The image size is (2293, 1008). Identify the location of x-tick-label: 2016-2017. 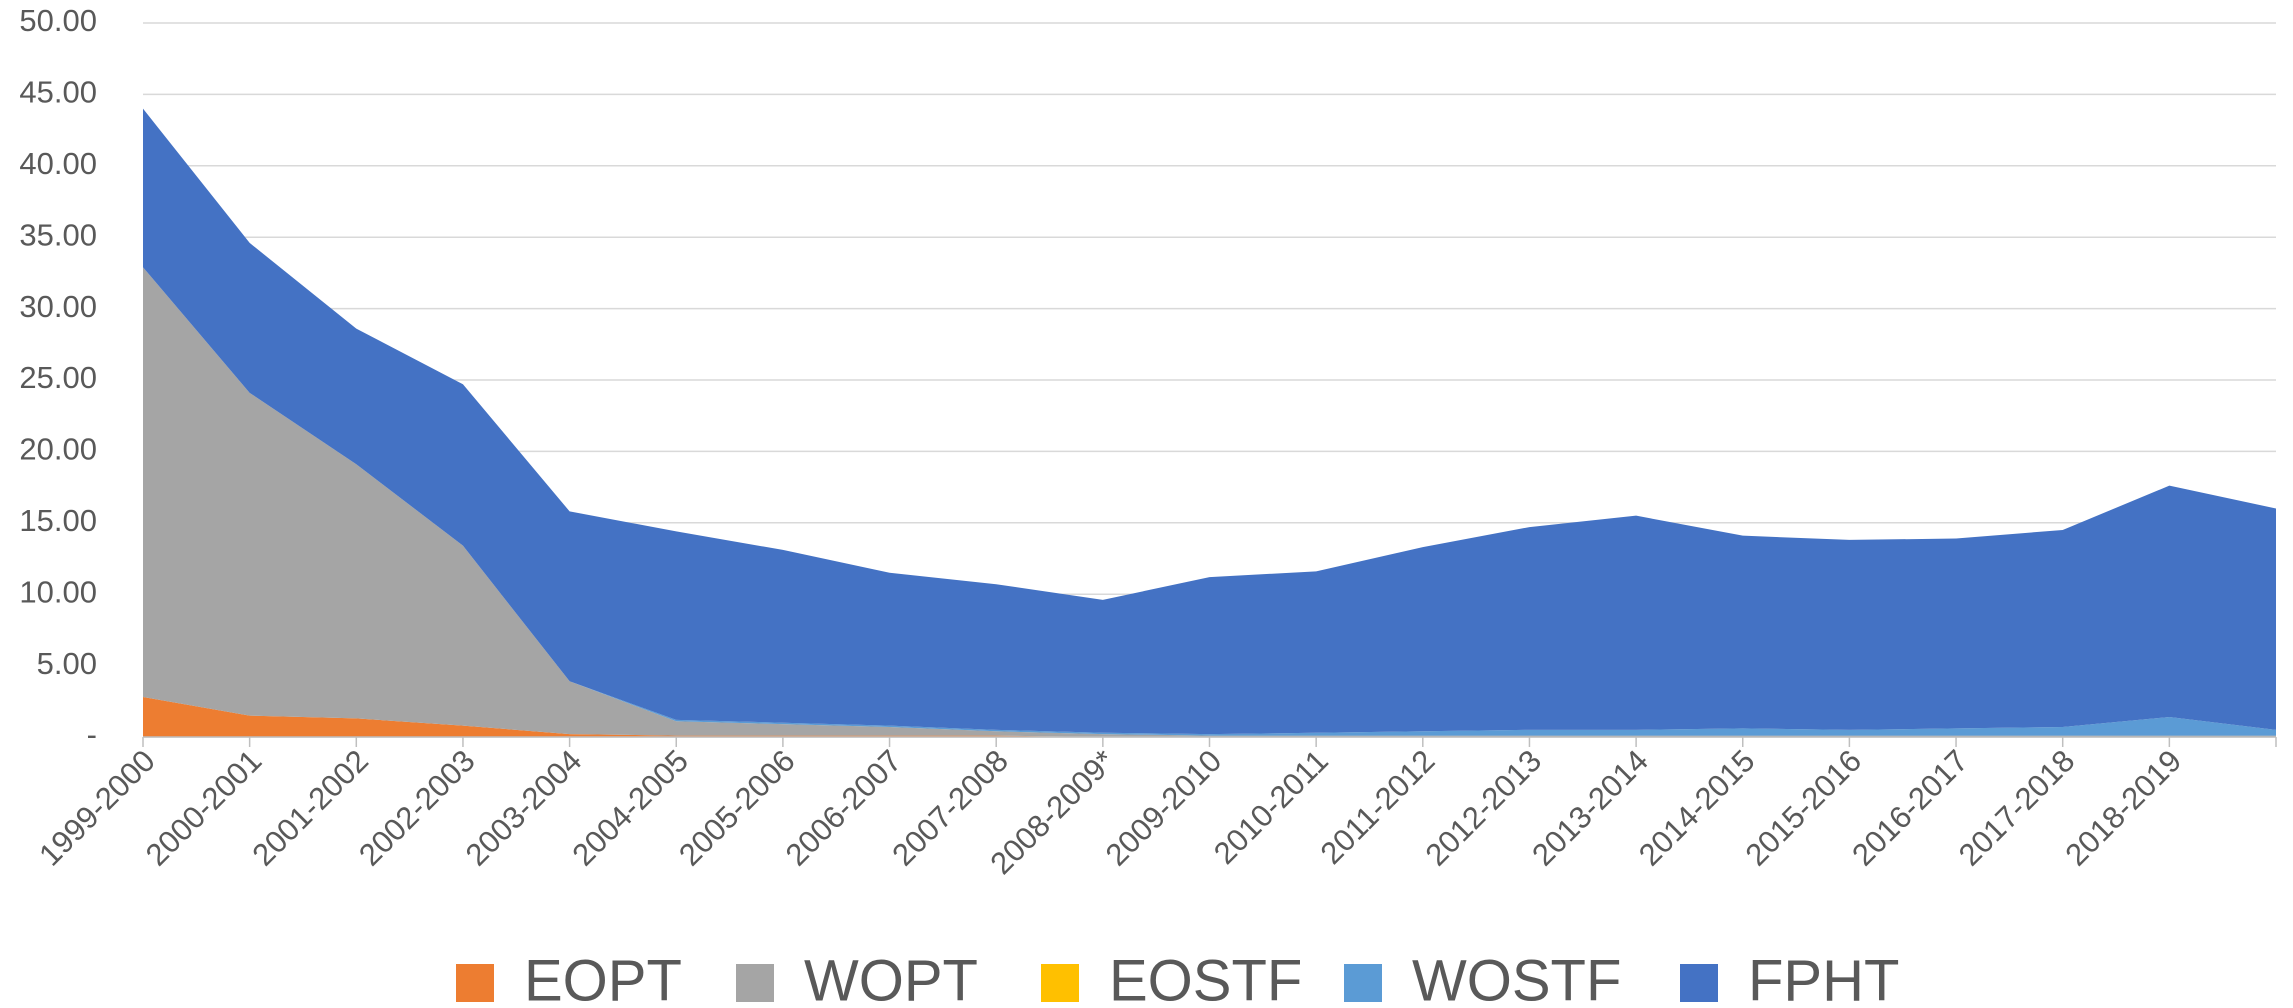
(1910, 808).